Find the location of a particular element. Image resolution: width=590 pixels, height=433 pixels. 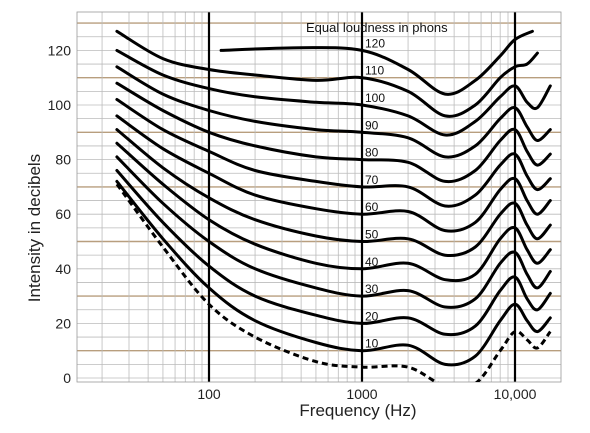

phon-label: 20 is located at coordinates (372, 316).